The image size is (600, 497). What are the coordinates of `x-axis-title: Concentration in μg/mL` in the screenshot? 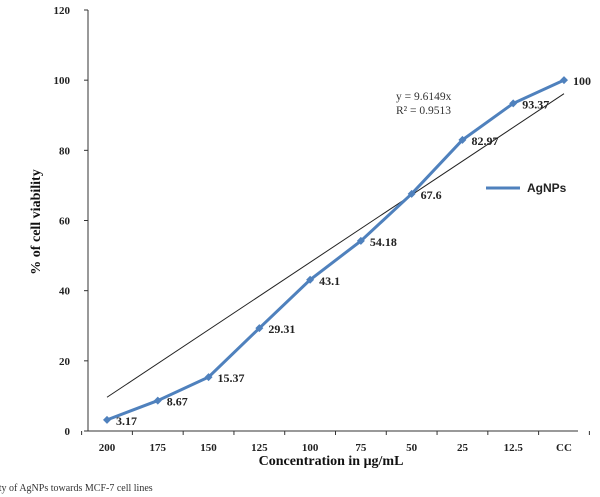 It's located at (331, 461).